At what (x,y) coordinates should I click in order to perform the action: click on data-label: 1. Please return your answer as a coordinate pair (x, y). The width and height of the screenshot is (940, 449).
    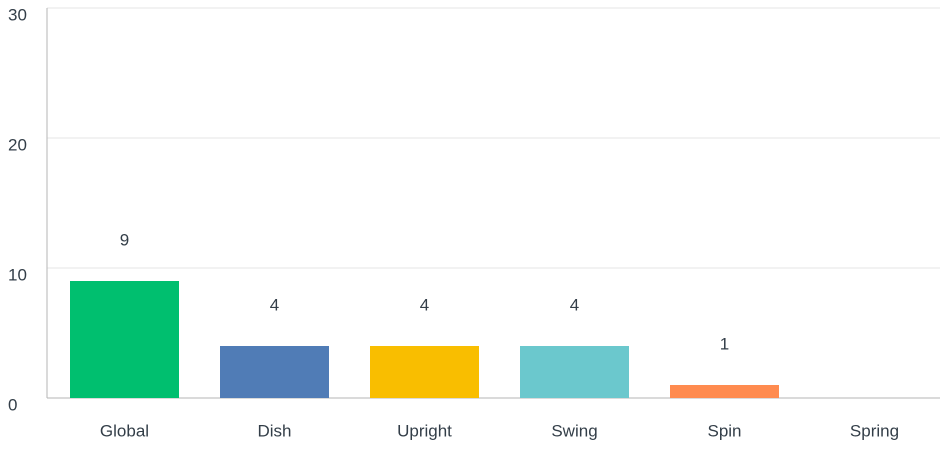
    Looking at the image, I should click on (724, 343).